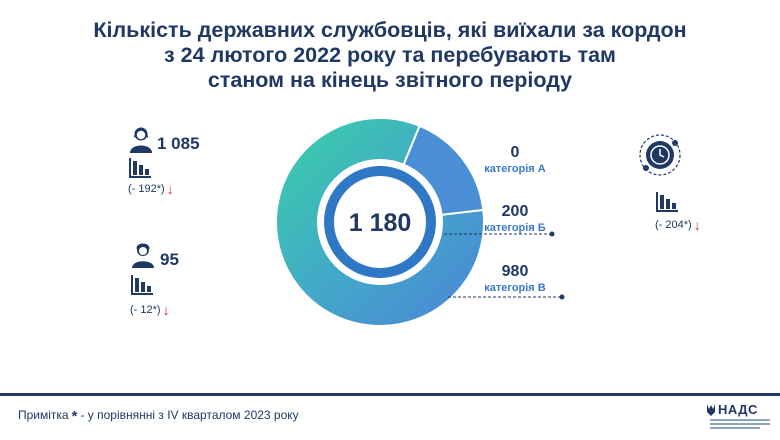 Image resolution: width=780 pixels, height=440 pixels. What do you see at coordinates (390, 394) in the screenshot?
I see `footer-divider` at bounding box center [390, 394].